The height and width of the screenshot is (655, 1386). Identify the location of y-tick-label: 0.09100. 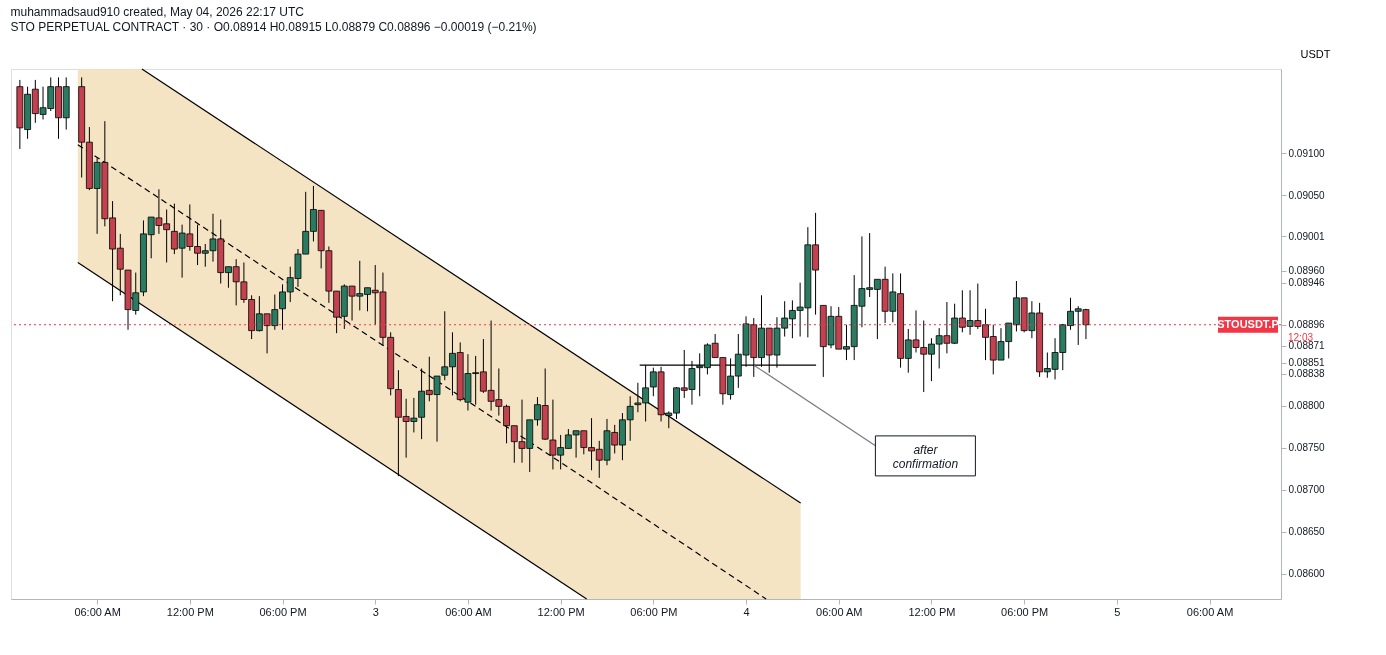
(1307, 153).